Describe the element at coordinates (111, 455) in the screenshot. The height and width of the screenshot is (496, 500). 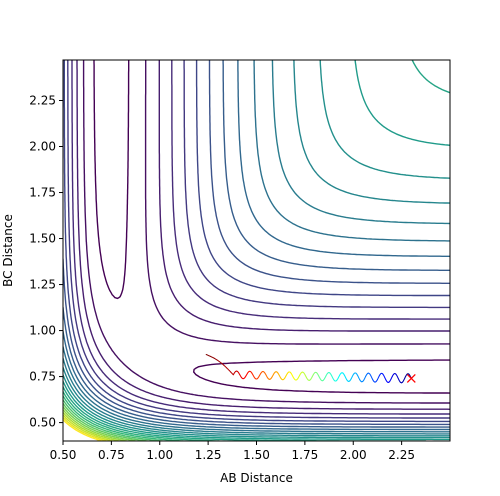
I see `x-tick-label: 0.75` at that location.